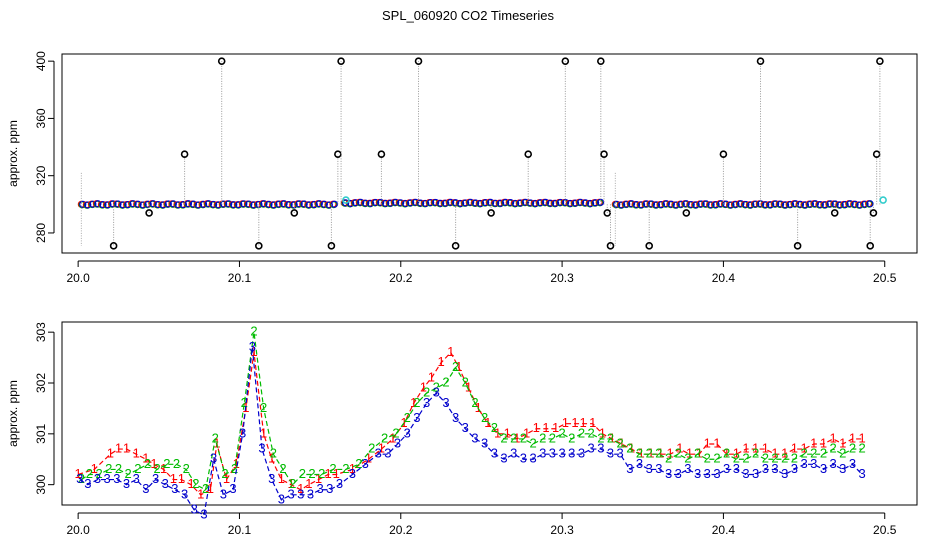  Describe the element at coordinates (78, 530) in the screenshot. I see `x-tick-label: 20.0` at that location.